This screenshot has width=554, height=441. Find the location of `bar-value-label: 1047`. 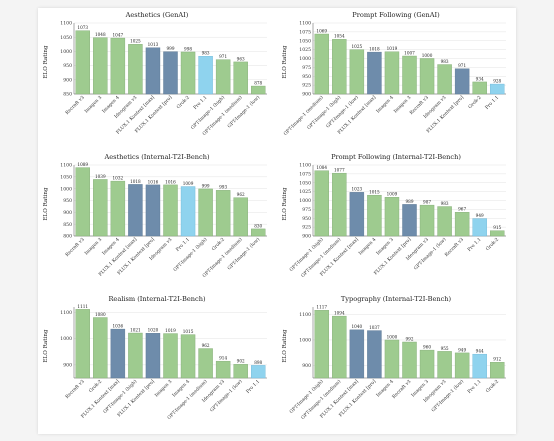

bar-value-label: 1047 is located at coordinates (118, 34).